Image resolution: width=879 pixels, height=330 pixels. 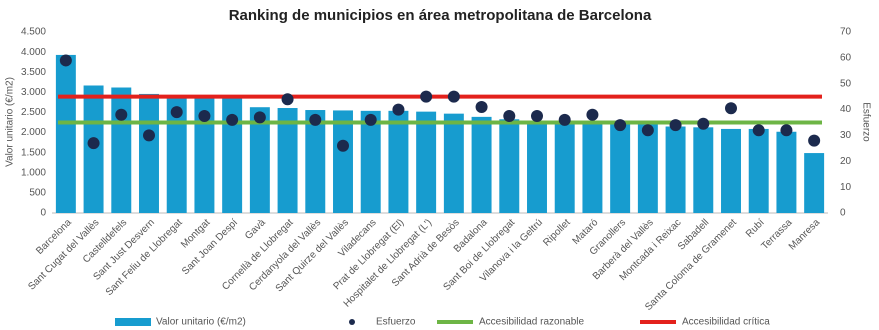 I want to click on y-tick-label: 500, so click(x=37, y=193).